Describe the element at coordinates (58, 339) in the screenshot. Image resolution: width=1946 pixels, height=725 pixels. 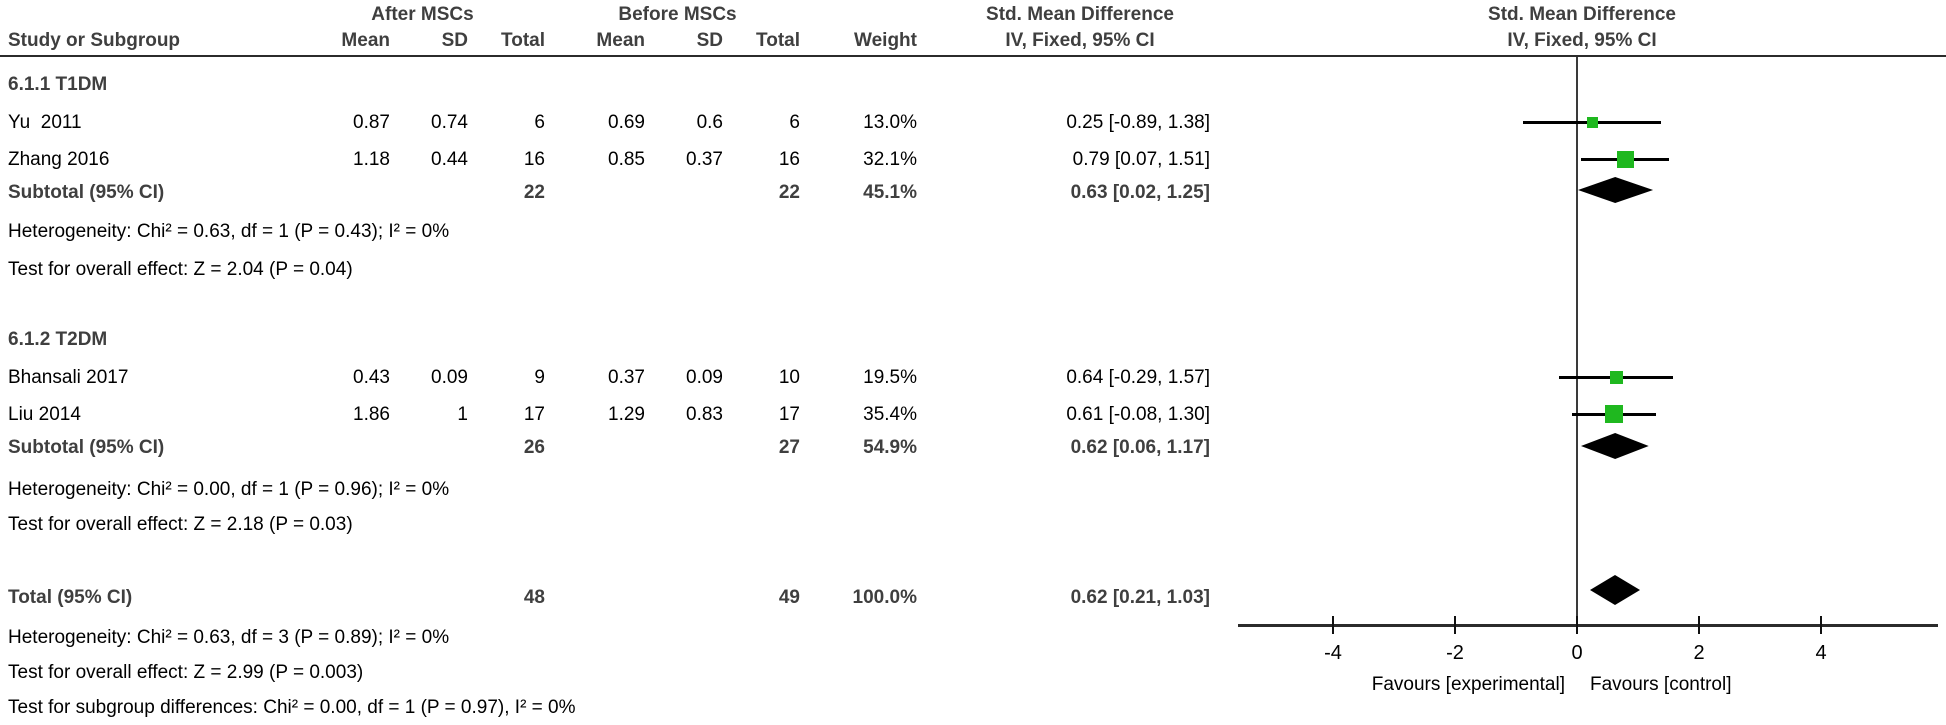
I see `study-label: 6.1.2 T2DM` at that location.